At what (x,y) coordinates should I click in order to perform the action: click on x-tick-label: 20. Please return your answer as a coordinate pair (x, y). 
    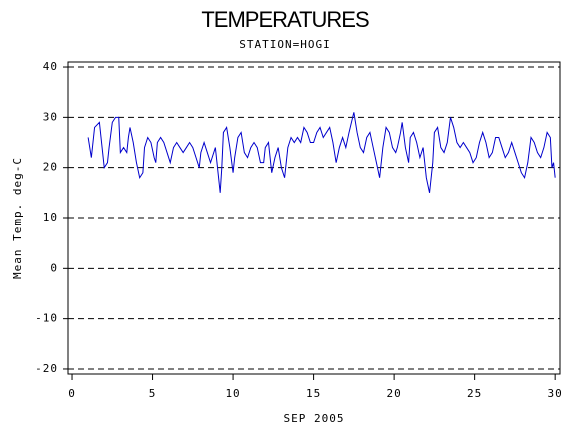
    Looking at the image, I should click on (393, 393).